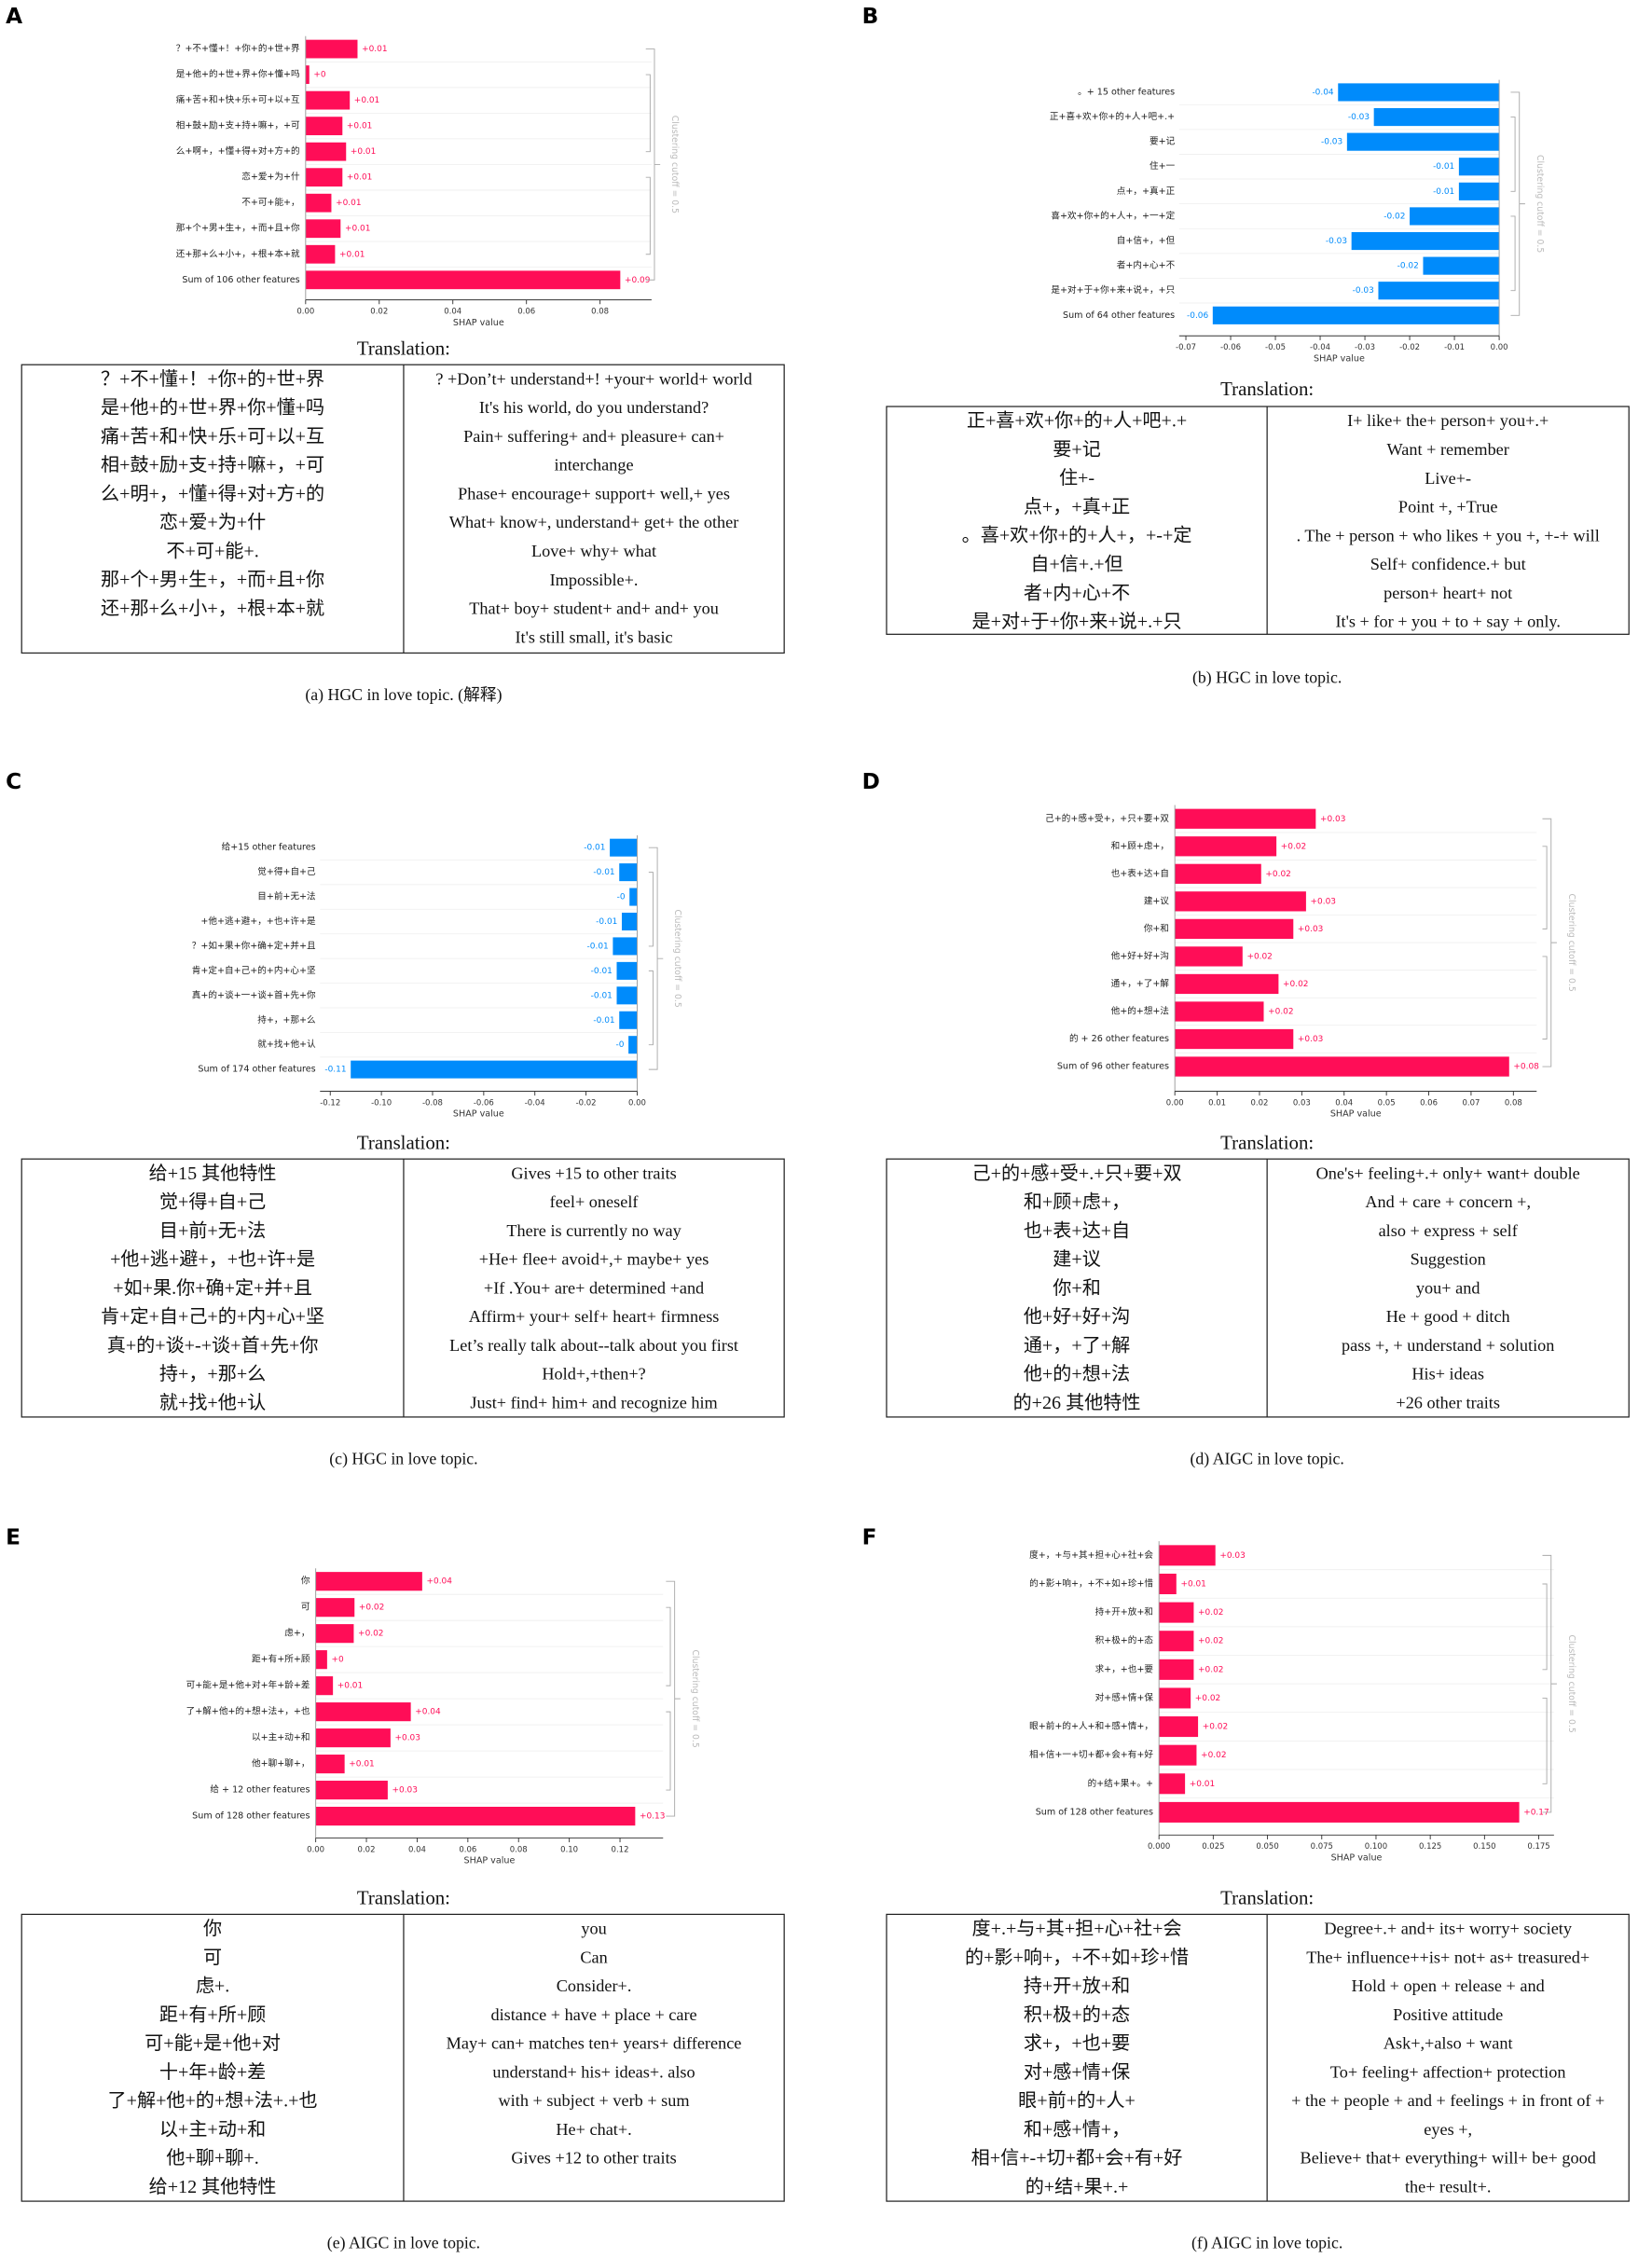  What do you see at coordinates (1077, 1928) in the screenshot?
I see `table-cell: 度+.+与+其+担+心+社+会` at bounding box center [1077, 1928].